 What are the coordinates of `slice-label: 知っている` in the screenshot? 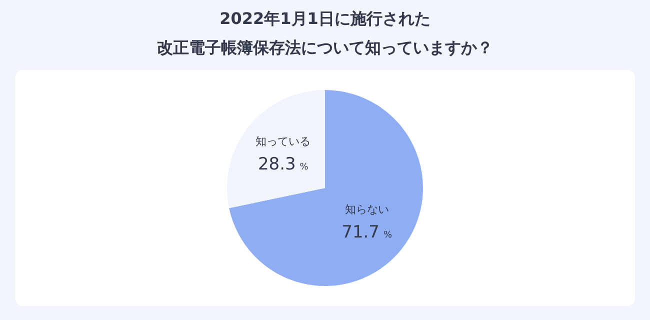 It's located at (283, 141).